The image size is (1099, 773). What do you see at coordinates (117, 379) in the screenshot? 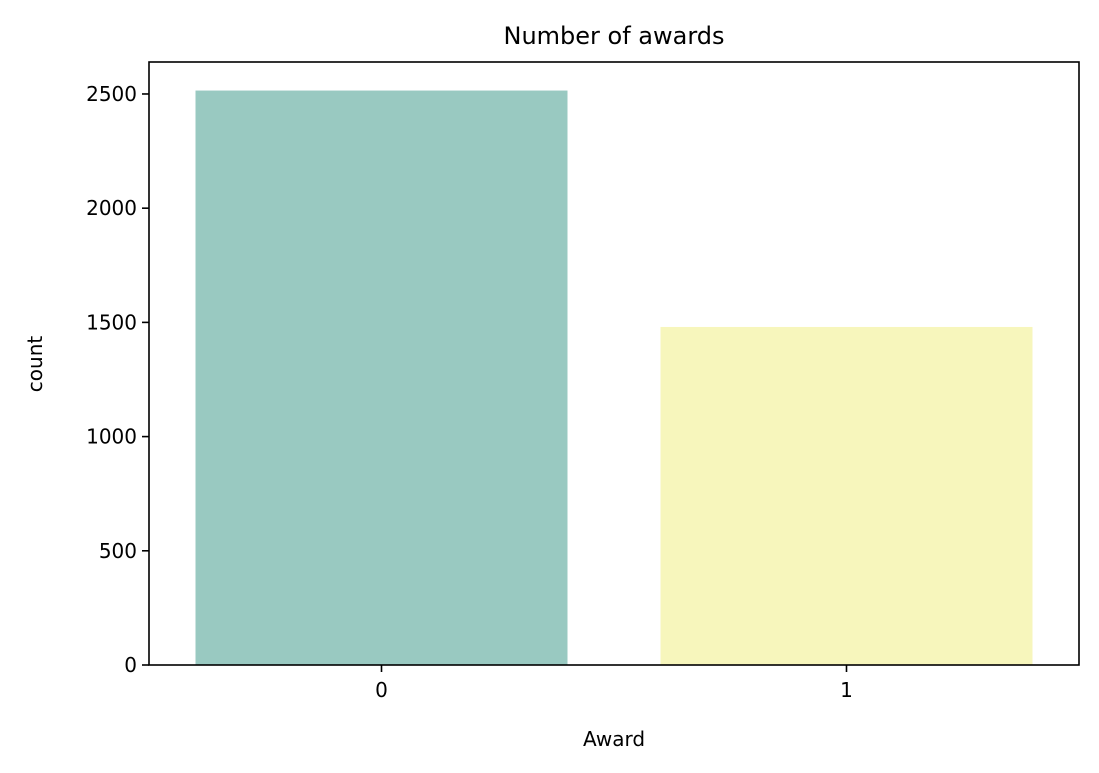
I see `y-axis: 0 500 1000 1500 2000 2500` at bounding box center [117, 379].